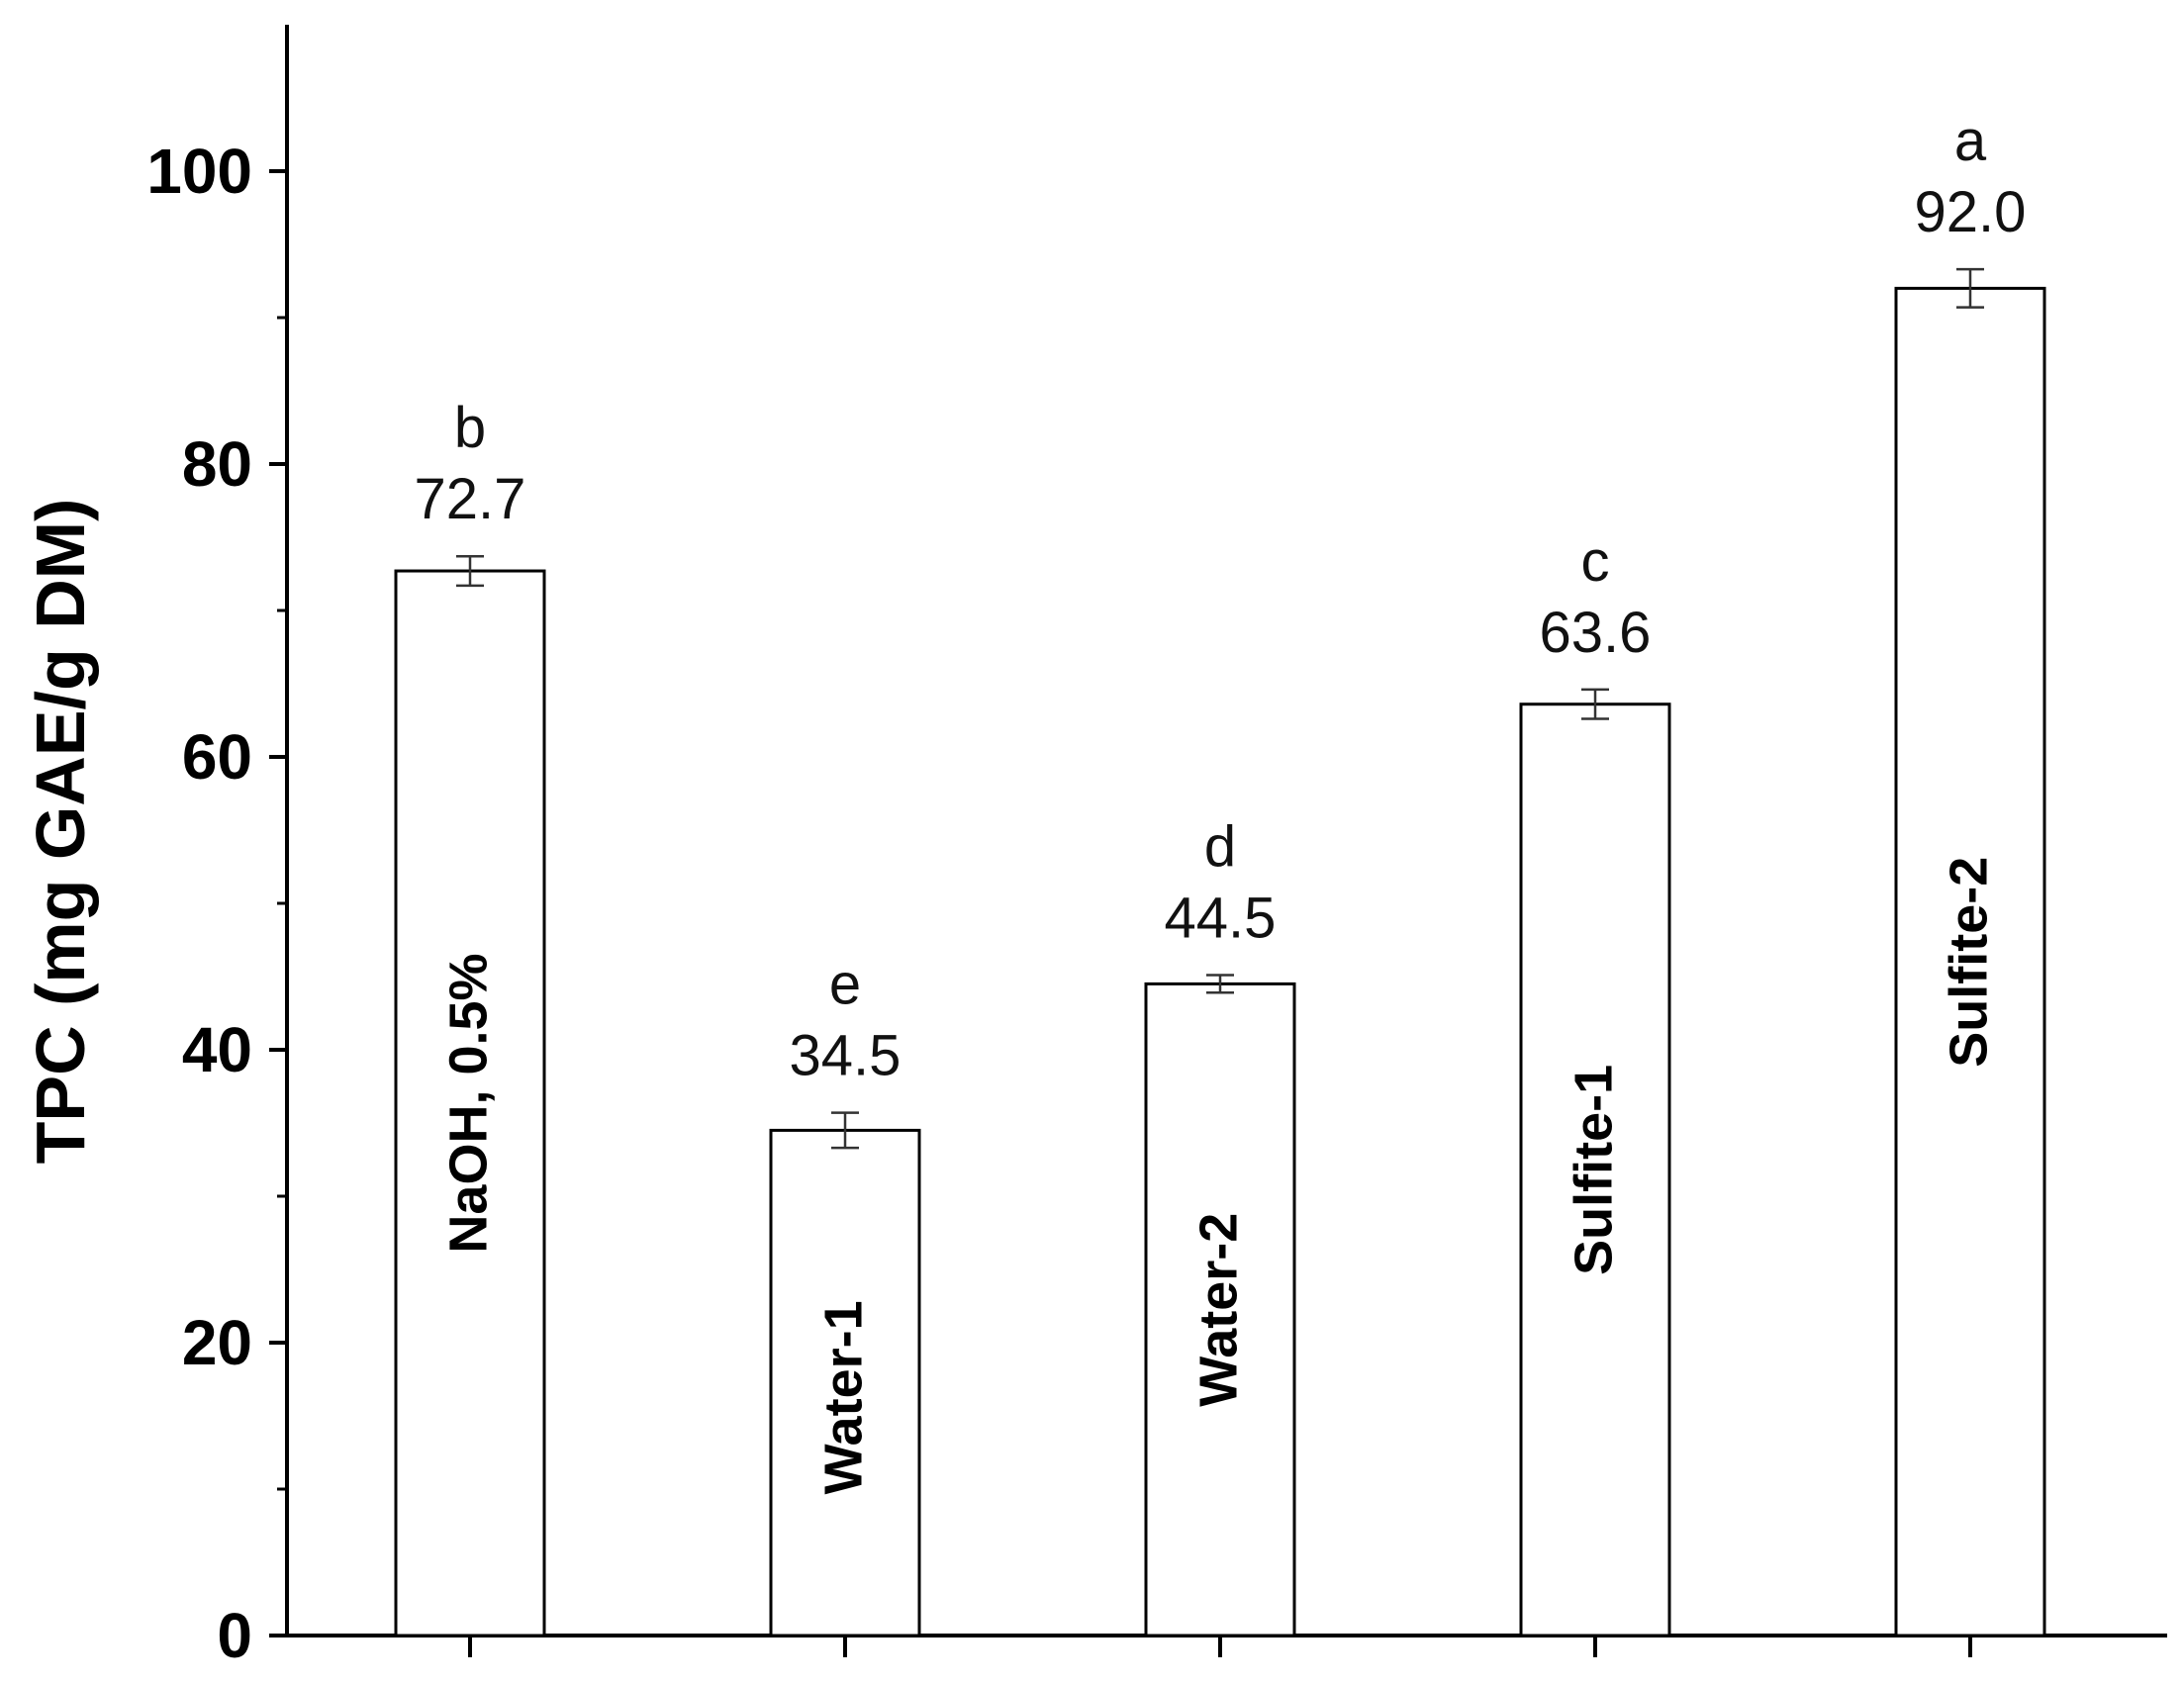 This screenshot has width=2184, height=1684. What do you see at coordinates (846, 1056) in the screenshot?
I see `value-label: 34.5` at bounding box center [846, 1056].